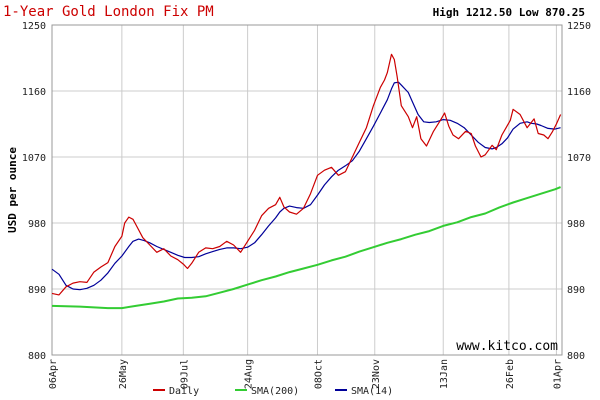 This screenshot has width=600, height=400. What do you see at coordinates (34, 26) in the screenshot?
I see `y-tick-label-left: 1250` at bounding box center [34, 26].